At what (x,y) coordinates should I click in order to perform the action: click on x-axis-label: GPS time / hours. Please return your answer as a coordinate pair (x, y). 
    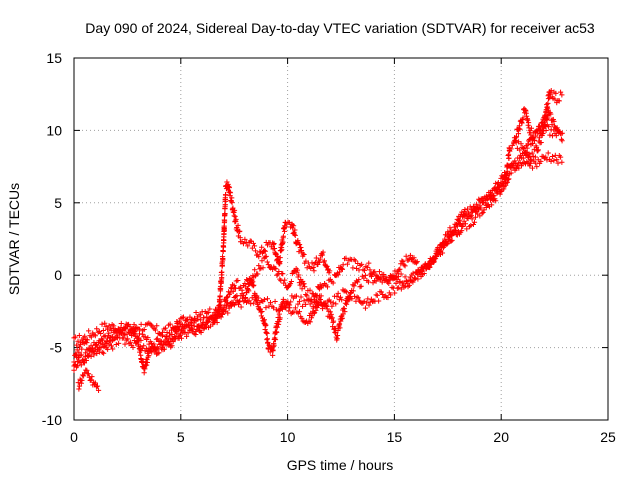
    Looking at the image, I should click on (340, 465).